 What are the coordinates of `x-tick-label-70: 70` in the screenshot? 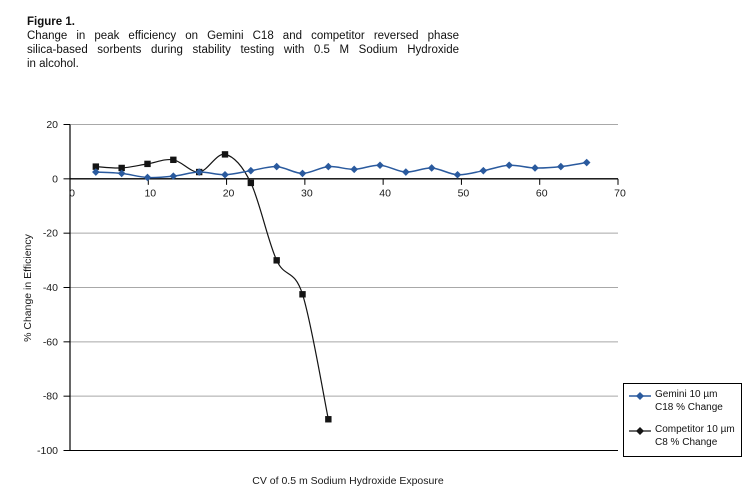 It's located at (620, 193).